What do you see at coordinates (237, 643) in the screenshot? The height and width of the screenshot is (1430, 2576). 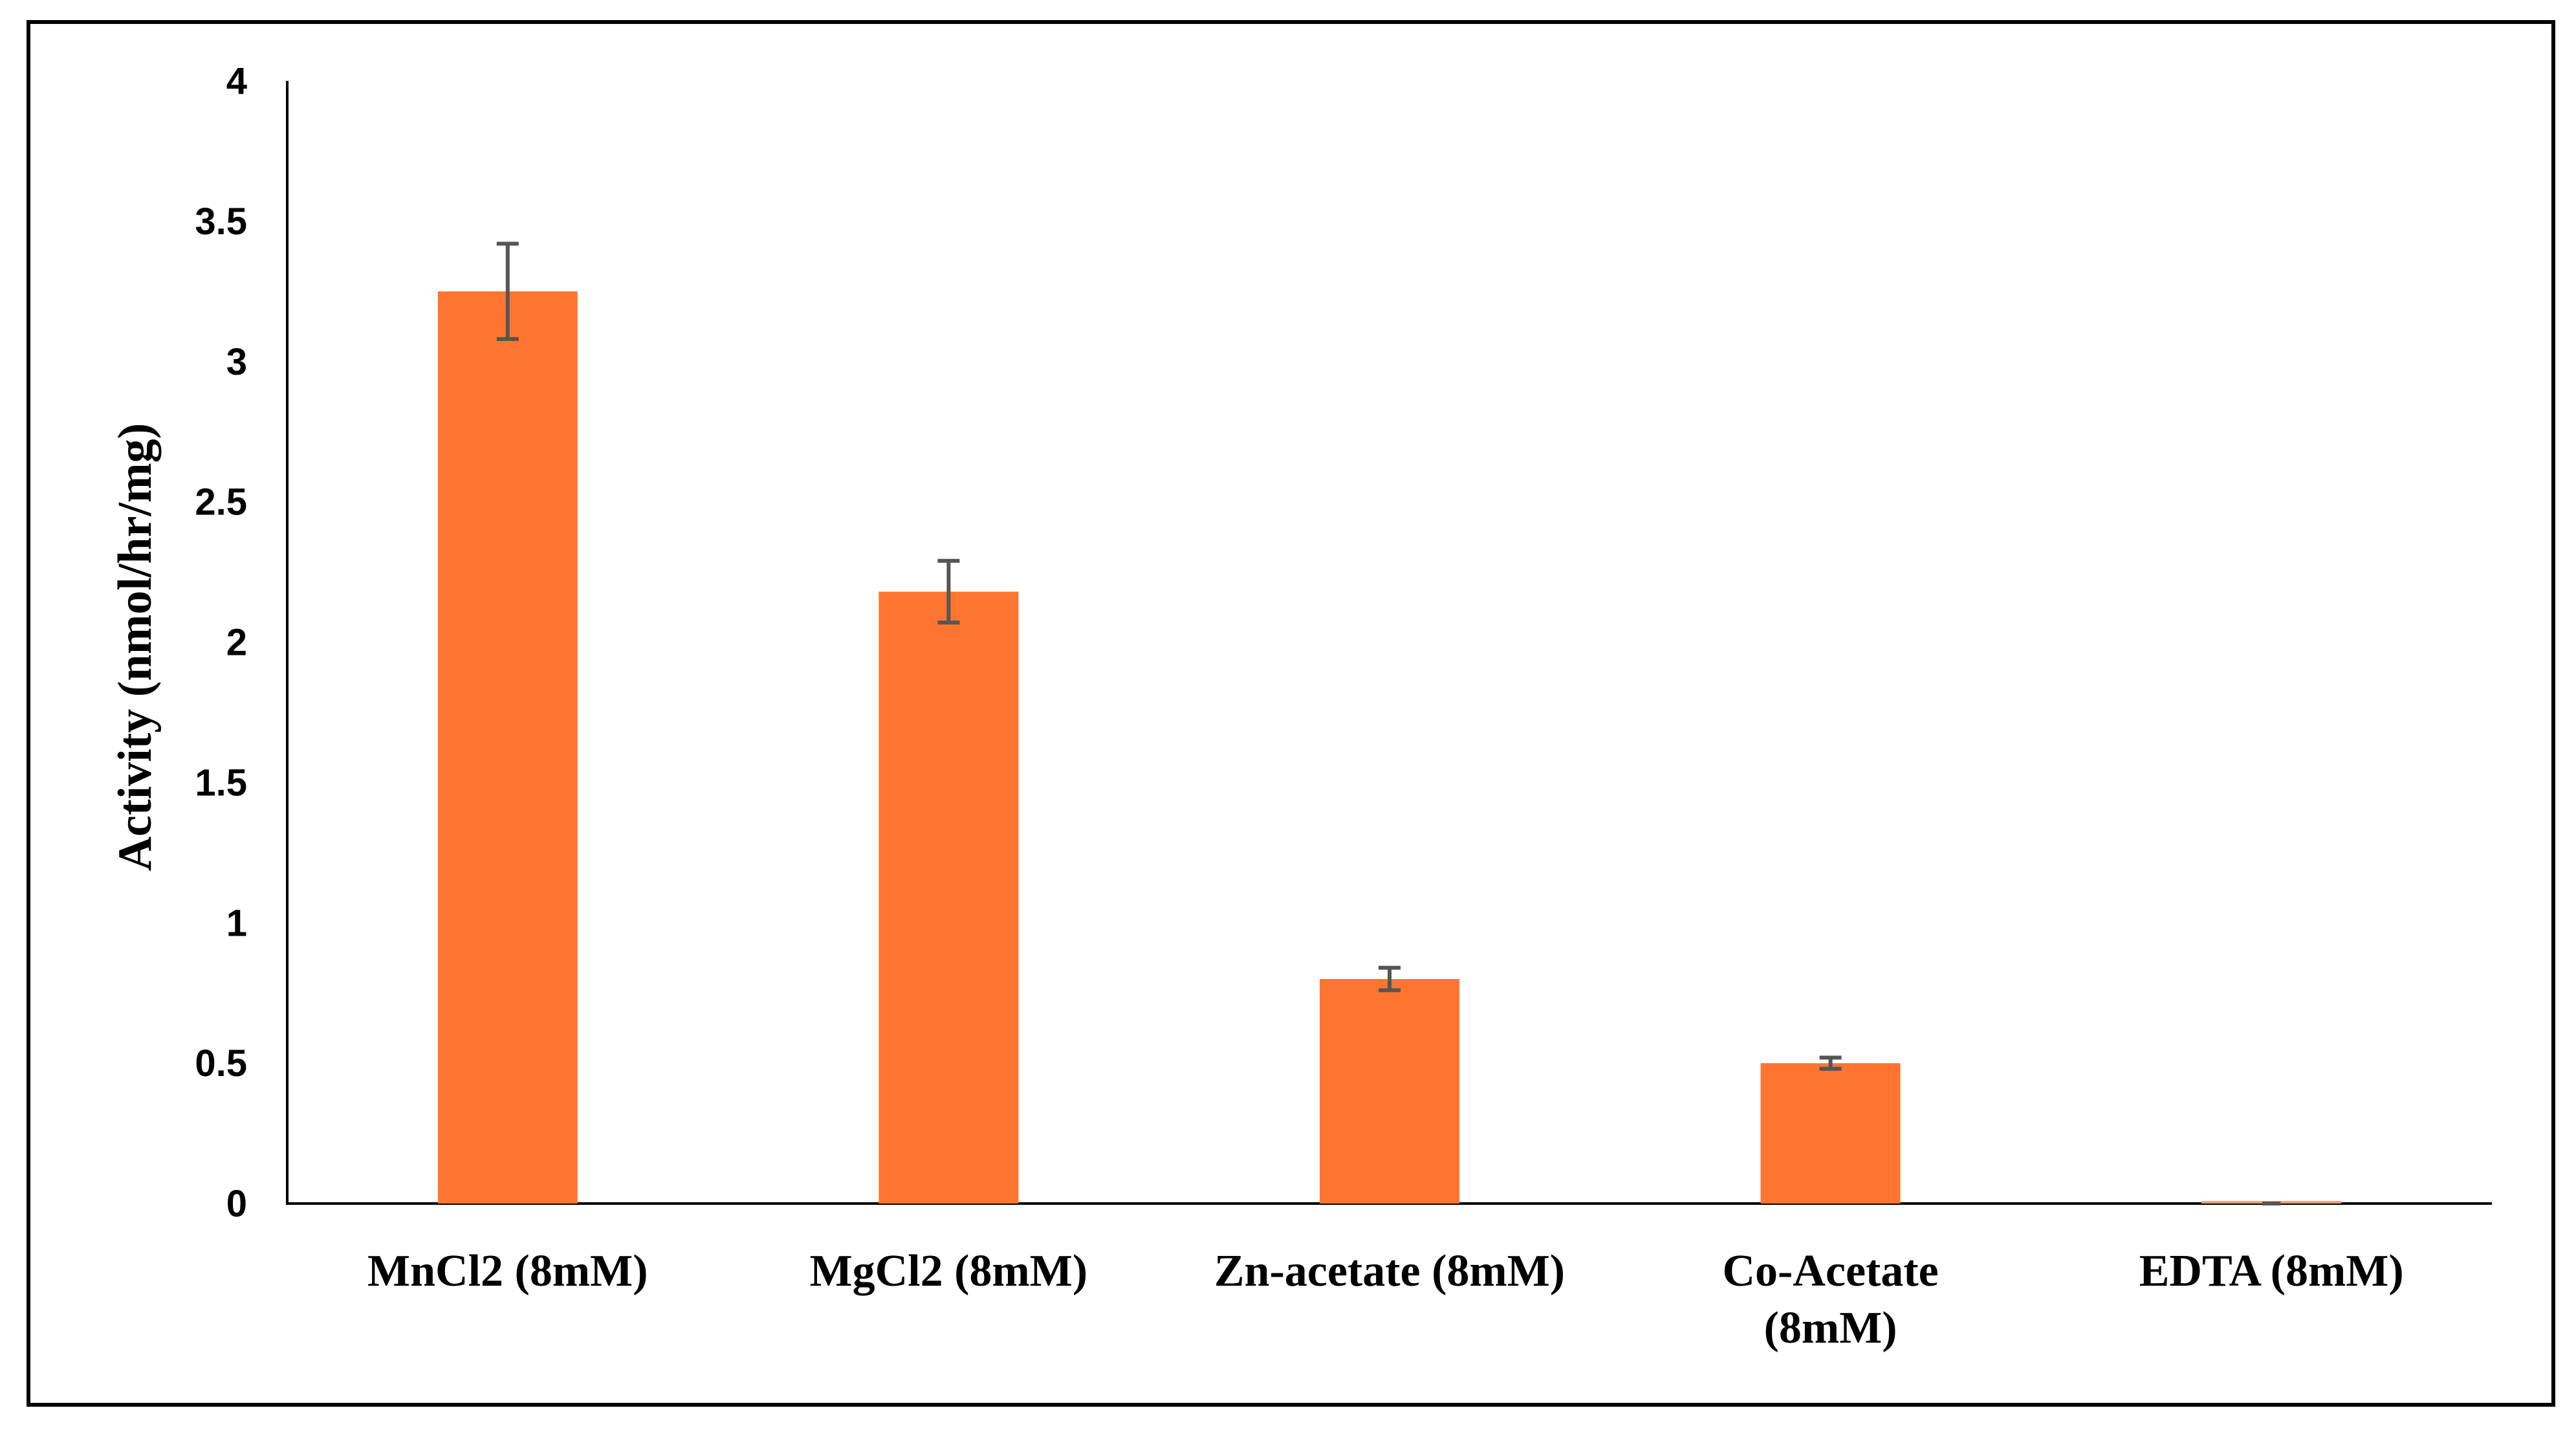 I see `y-tick-label: 2` at bounding box center [237, 643].